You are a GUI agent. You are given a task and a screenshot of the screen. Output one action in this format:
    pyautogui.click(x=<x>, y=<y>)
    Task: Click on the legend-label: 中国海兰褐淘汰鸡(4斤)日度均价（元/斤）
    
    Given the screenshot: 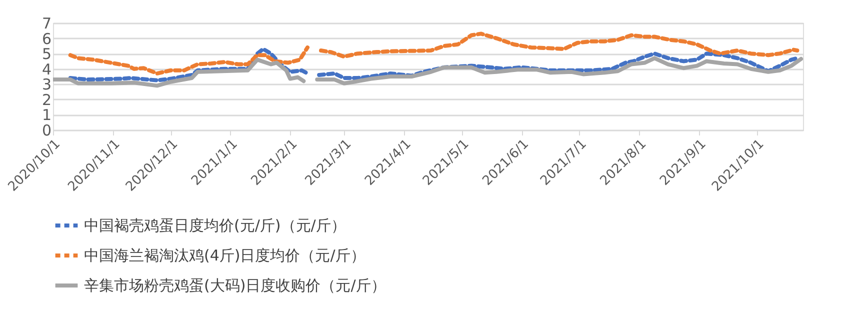 What is the action you would take?
    pyautogui.click(x=225, y=255)
    